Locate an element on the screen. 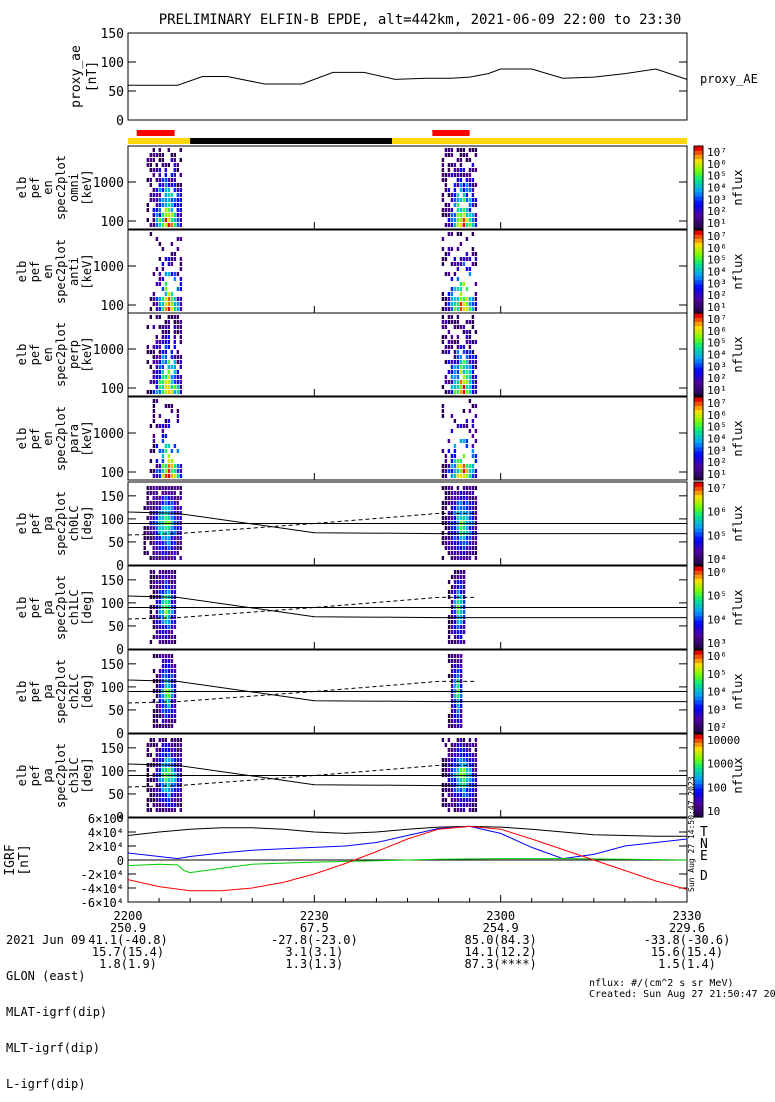  xaxis-value: -27.8(-23.0) is located at coordinates (314, 940).